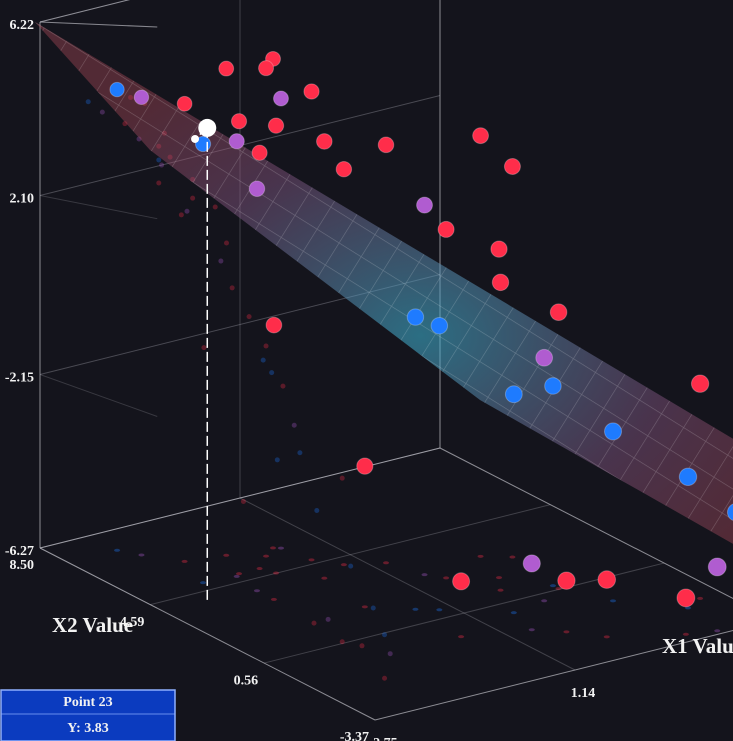  Describe the element at coordinates (382, 738) in the screenshot. I see `x1-tick-label: -2.75` at that location.